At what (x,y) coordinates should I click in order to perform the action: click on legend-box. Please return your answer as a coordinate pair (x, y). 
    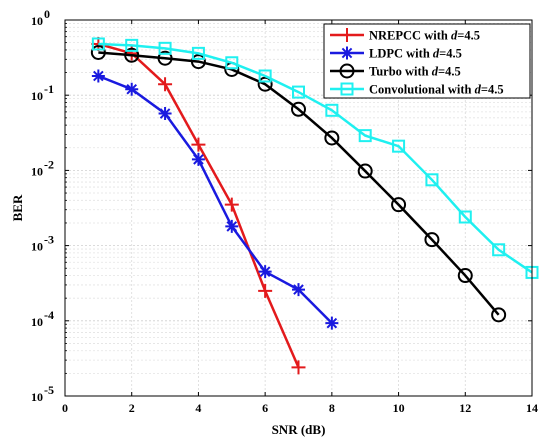
    Looking at the image, I should click on (427, 61).